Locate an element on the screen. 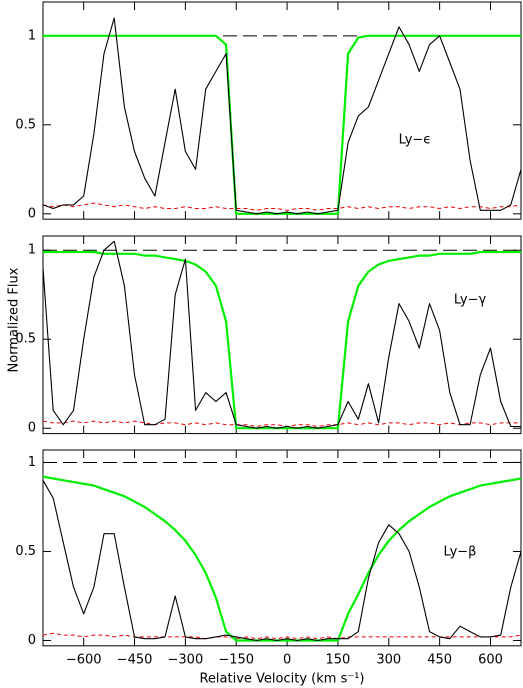 The image size is (523, 688). x-tick-label: 450 is located at coordinates (439, 659).